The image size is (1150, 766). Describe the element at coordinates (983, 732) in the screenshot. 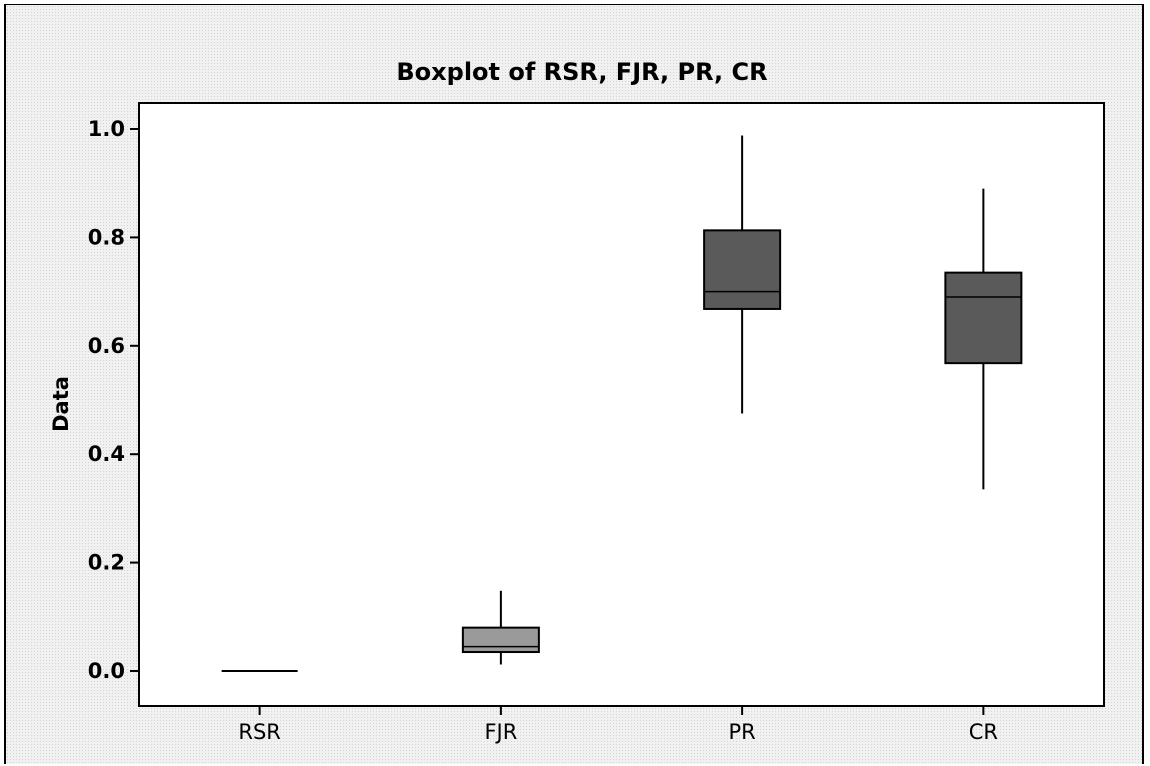

I see `x-tick-label: CR` at that location.